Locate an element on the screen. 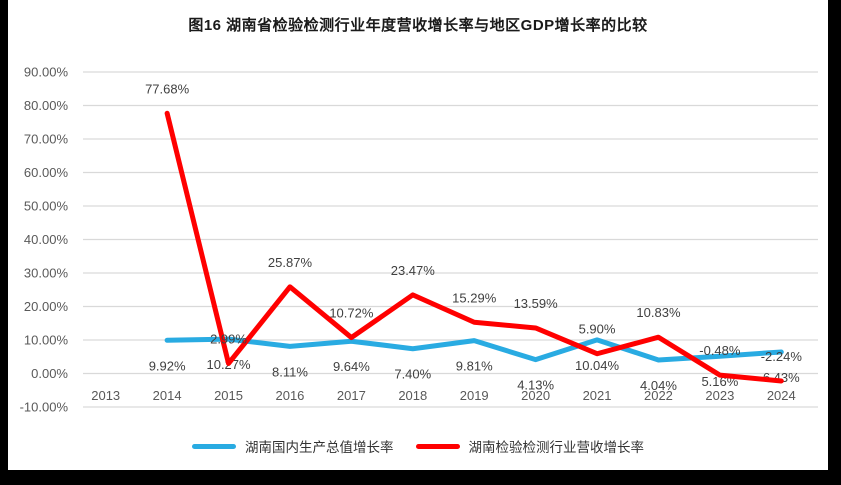  svg-text: 40.00% is located at coordinates (46, 239).